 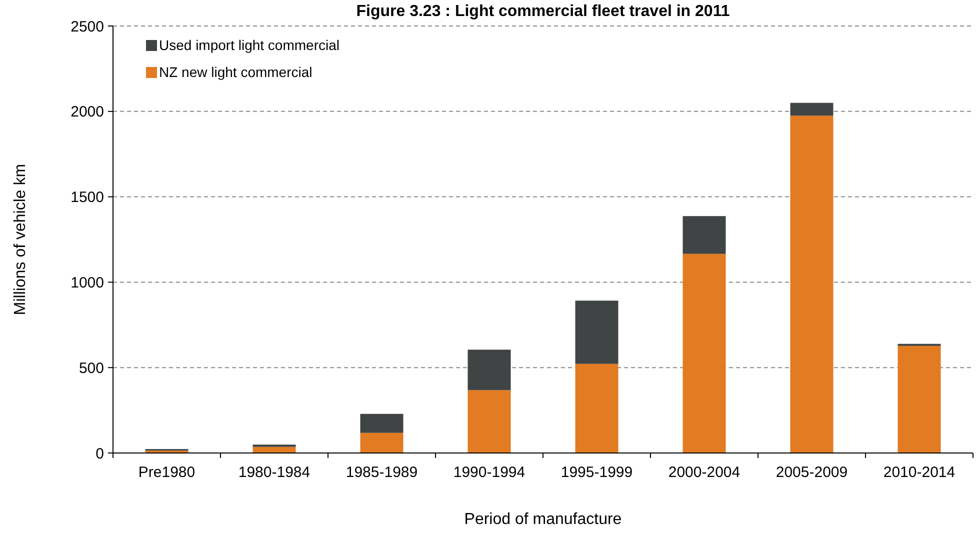 I want to click on x-tick-label: 2000-2004, so click(x=704, y=472).